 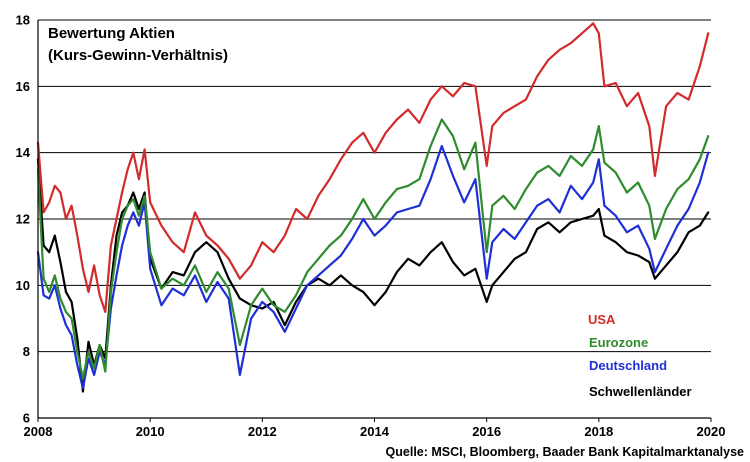 I want to click on y-tick-label-10: 10, so click(x=23, y=285).